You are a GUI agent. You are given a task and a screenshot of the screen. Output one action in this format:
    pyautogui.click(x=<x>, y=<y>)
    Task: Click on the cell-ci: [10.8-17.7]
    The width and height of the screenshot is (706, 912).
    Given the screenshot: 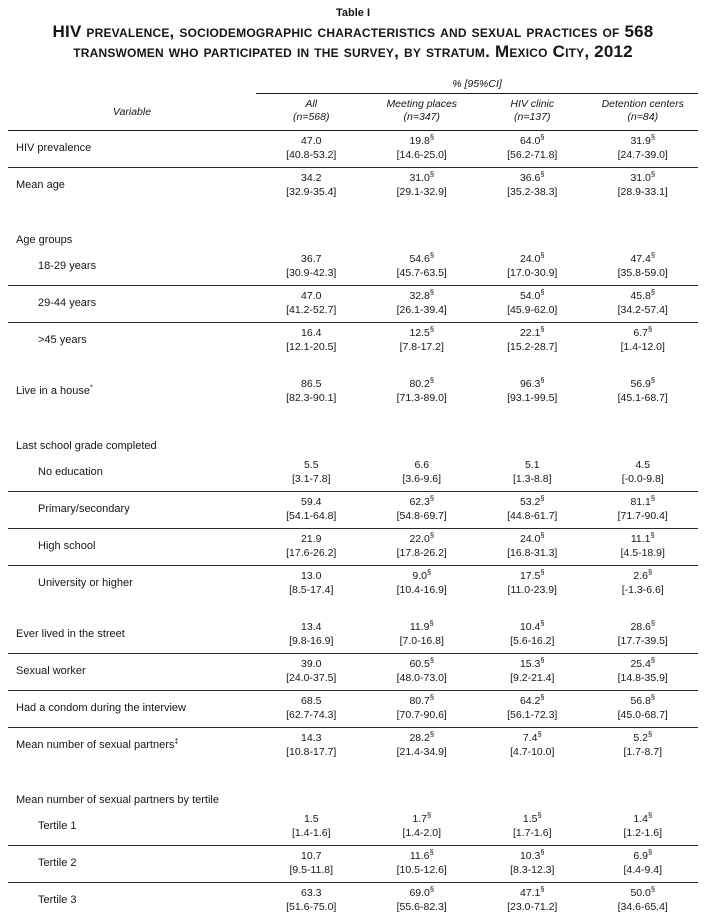 What is the action you would take?
    pyautogui.click(x=311, y=751)
    